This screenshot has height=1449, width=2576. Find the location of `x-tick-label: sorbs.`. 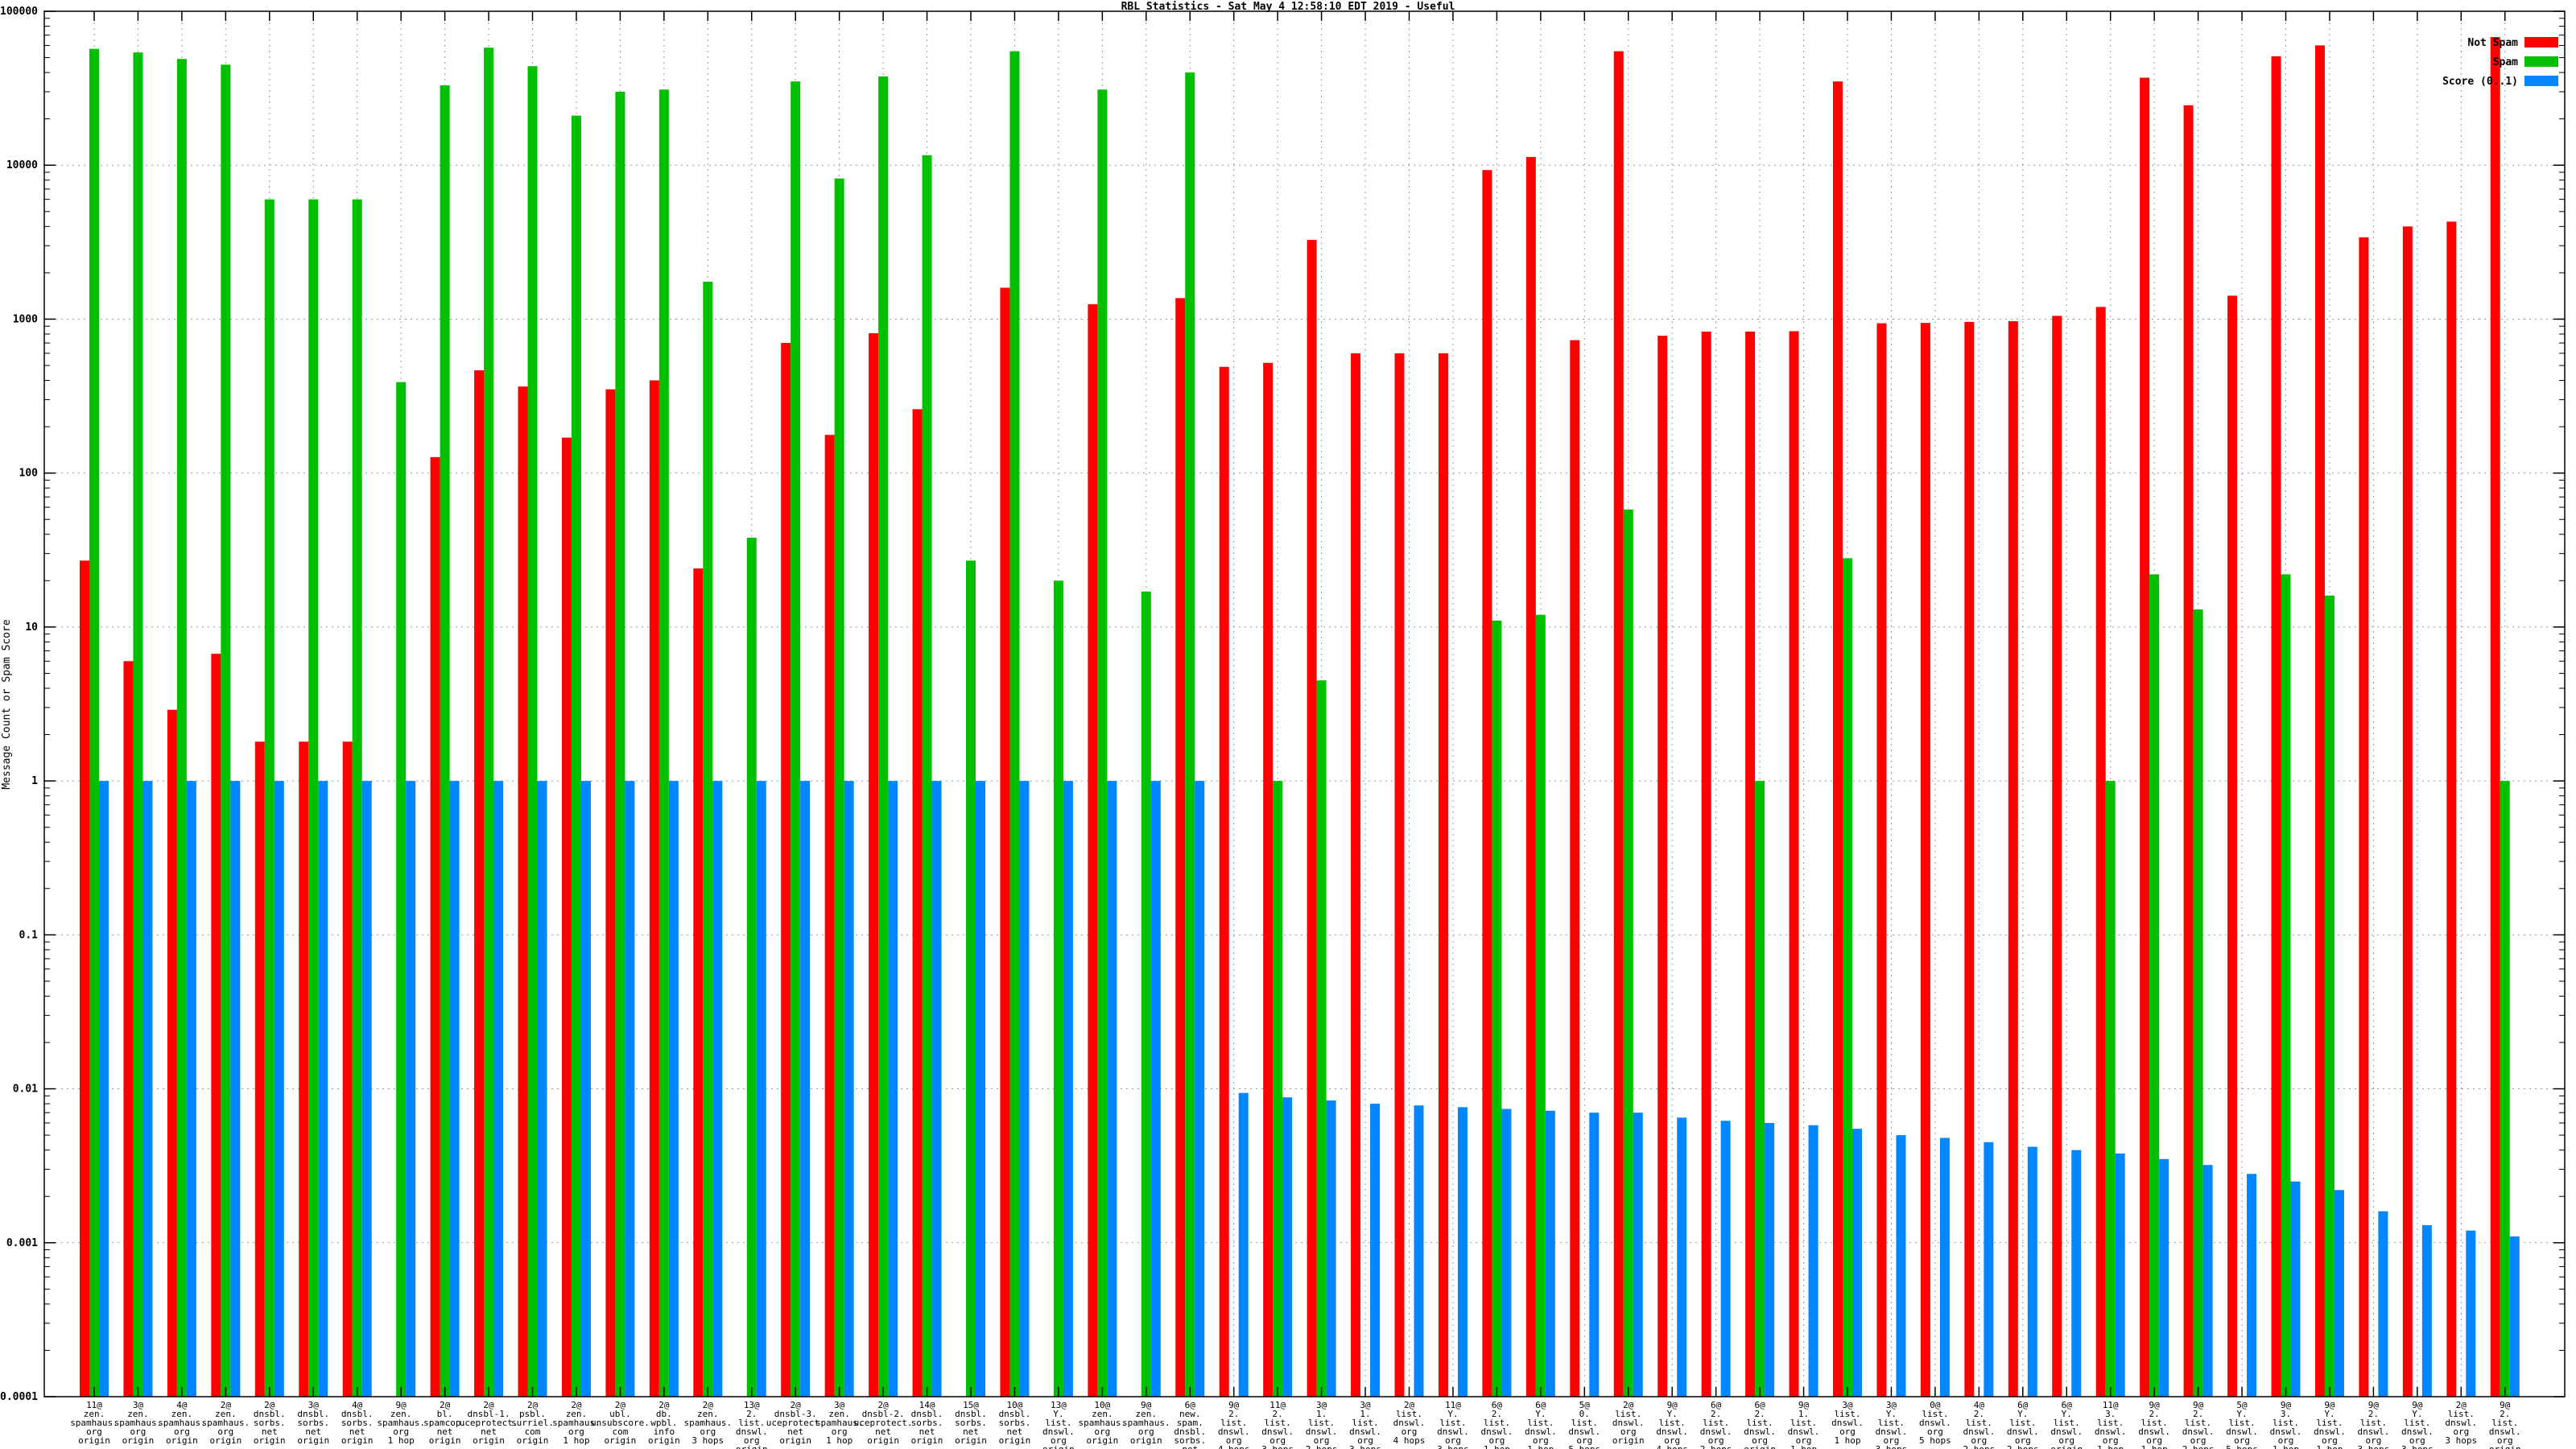

x-tick-label: sorbs. is located at coordinates (927, 1423).